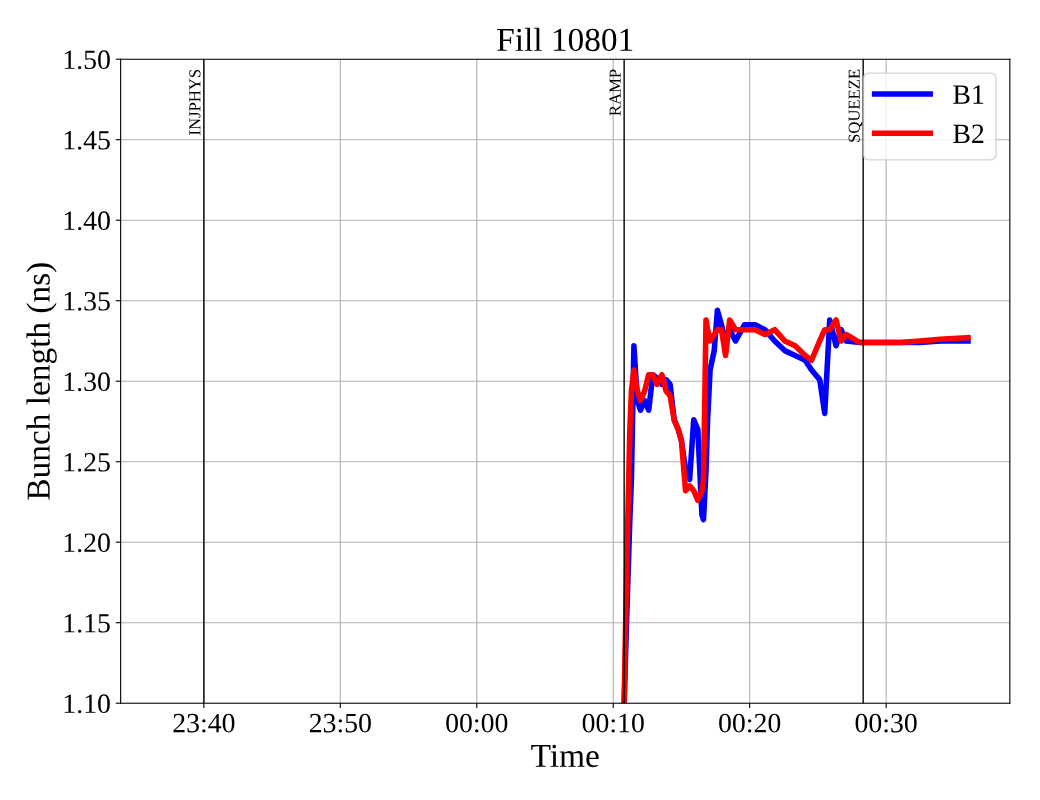 The height and width of the screenshot is (800, 1040). I want to click on y-tick-label: 1.15, so click(87, 623).